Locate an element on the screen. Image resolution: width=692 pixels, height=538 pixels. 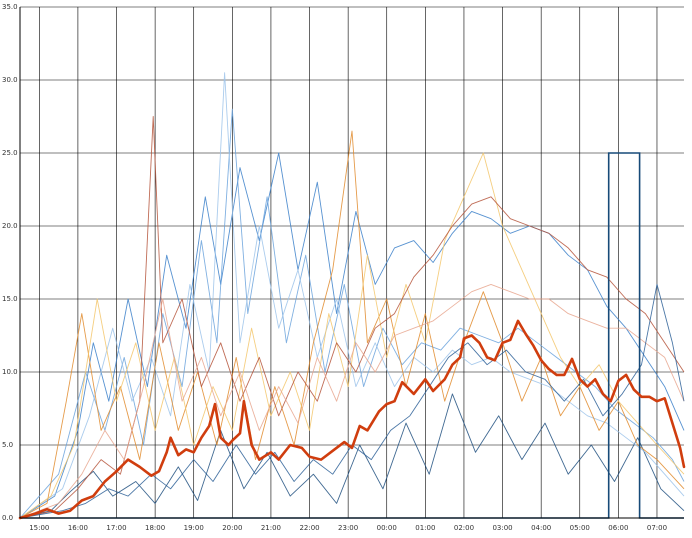
y-tick-label: 35.0 is located at coordinates (10, 7).